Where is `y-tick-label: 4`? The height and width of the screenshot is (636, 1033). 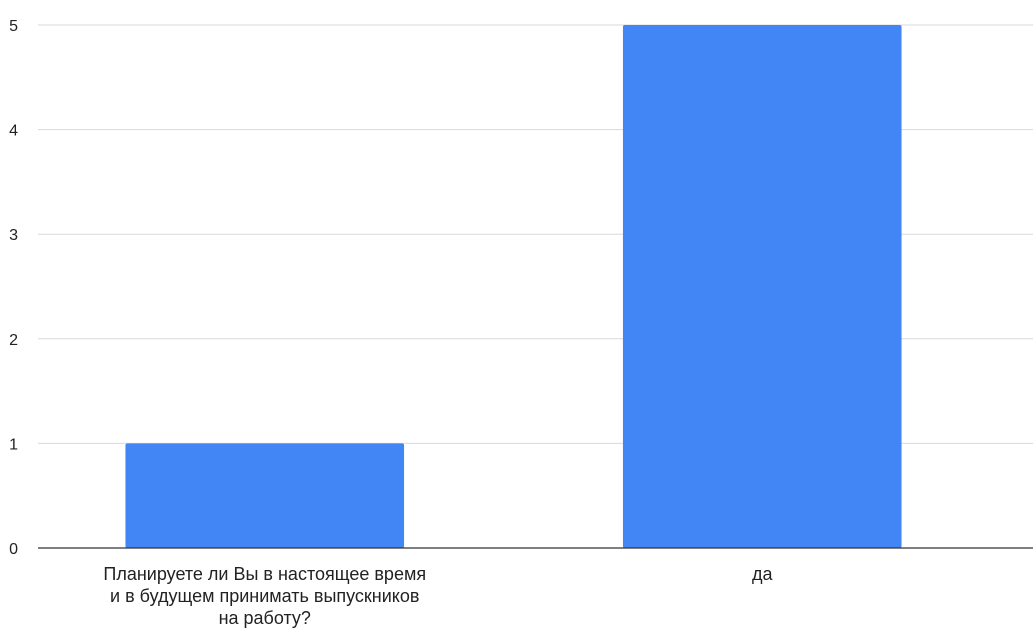
y-tick-label: 4 is located at coordinates (13, 131).